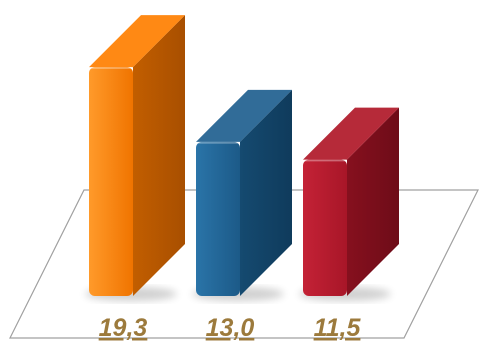  Describe the element at coordinates (230, 328) in the screenshot. I see `bar-data-label: 13,0` at that location.